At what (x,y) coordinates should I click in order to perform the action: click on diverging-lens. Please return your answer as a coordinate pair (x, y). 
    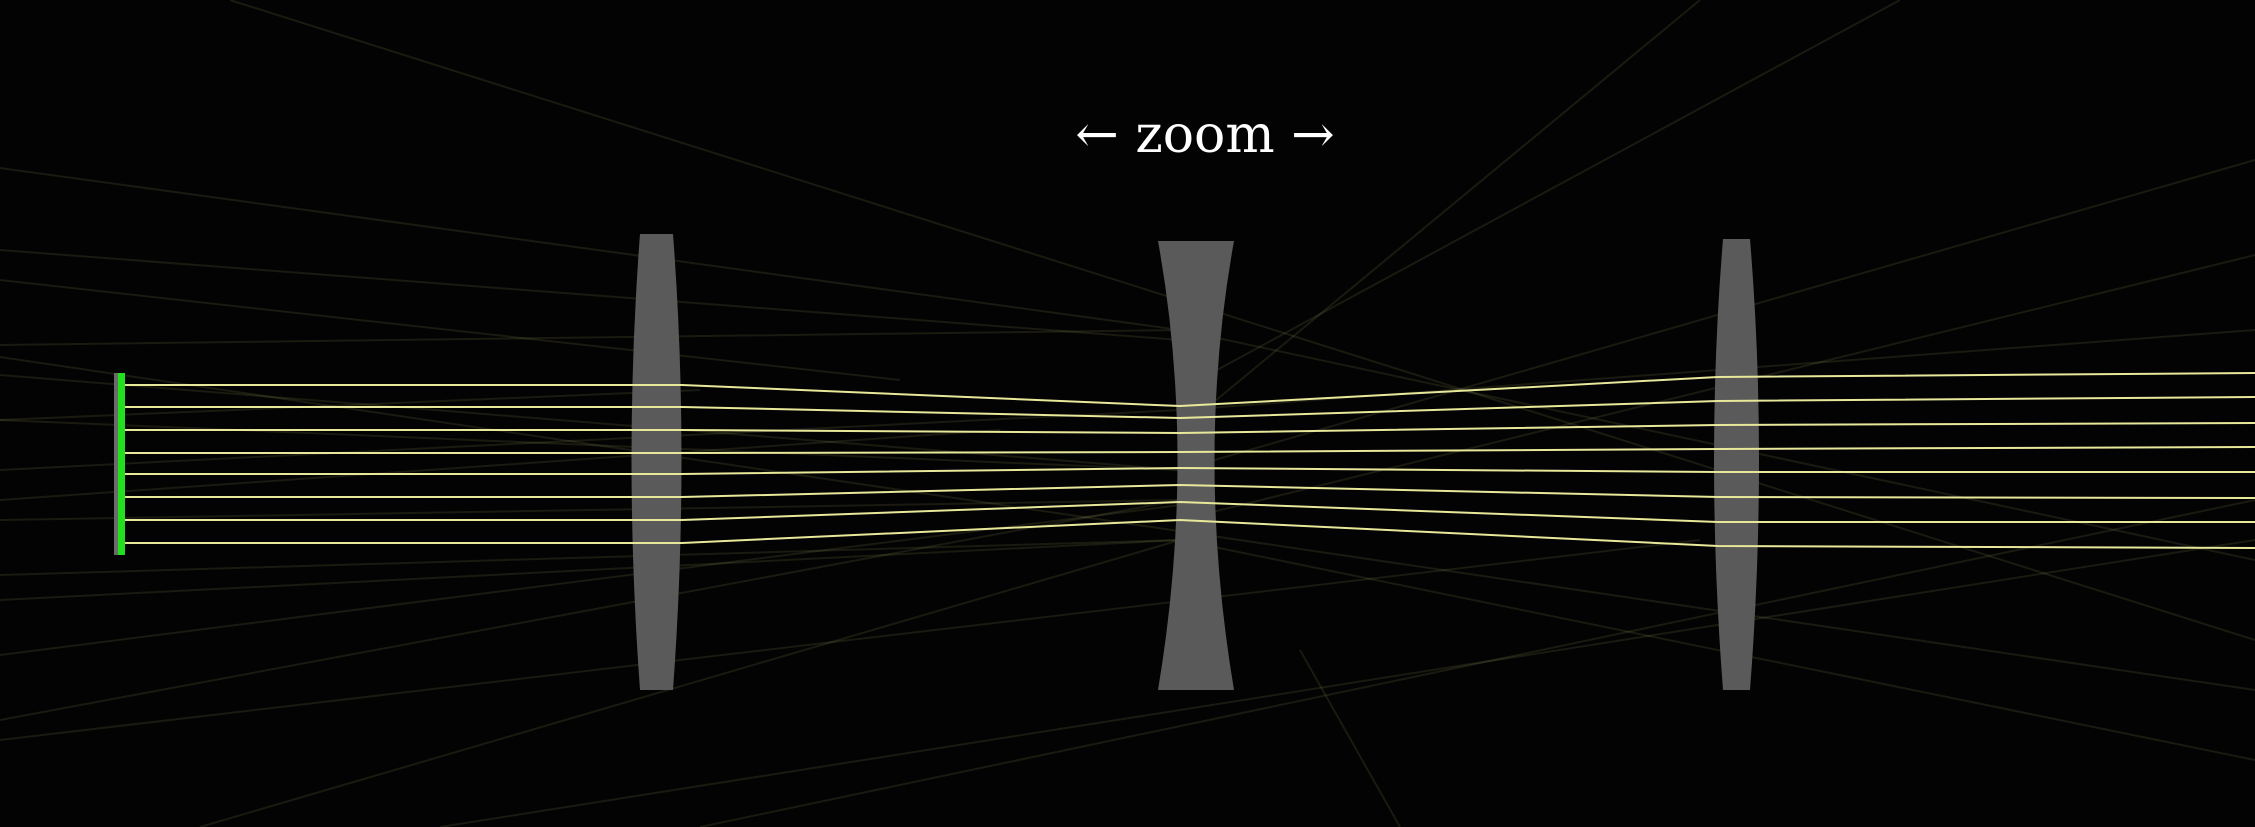
    Looking at the image, I should click on (1196, 465).